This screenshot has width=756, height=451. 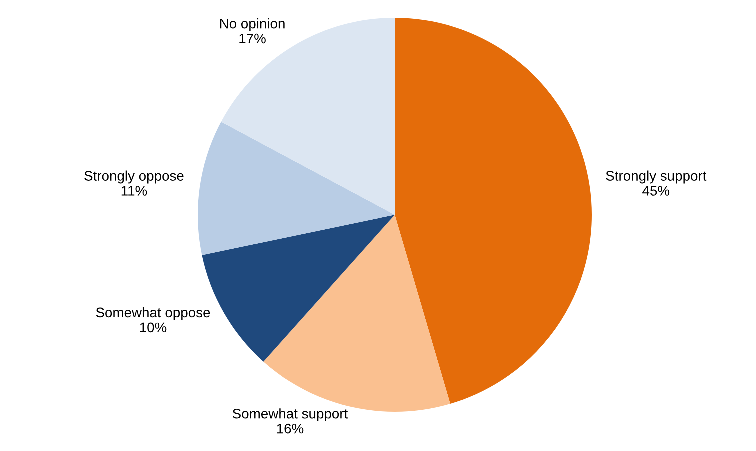 What do you see at coordinates (290, 429) in the screenshot?
I see `data-label: 16%` at bounding box center [290, 429].